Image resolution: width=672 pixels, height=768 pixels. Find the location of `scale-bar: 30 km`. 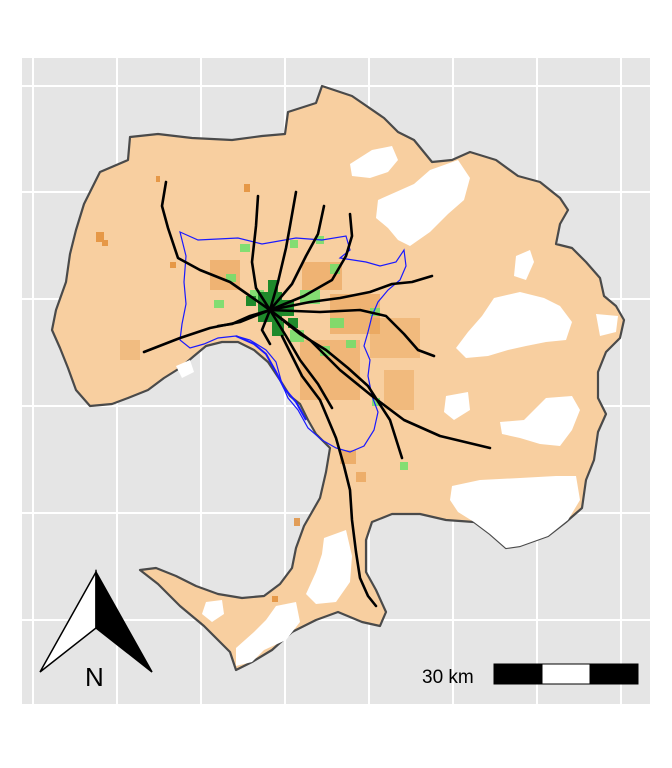

scale-bar: 30 km is located at coordinates (530, 675).